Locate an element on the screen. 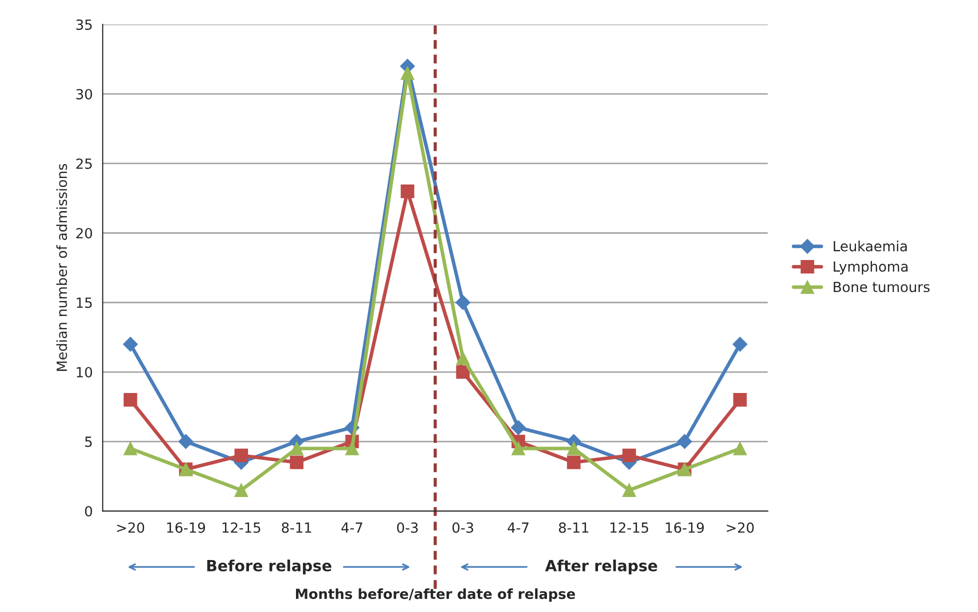 The height and width of the screenshot is (612, 978). y-tick-label: 0 is located at coordinates (88, 511).